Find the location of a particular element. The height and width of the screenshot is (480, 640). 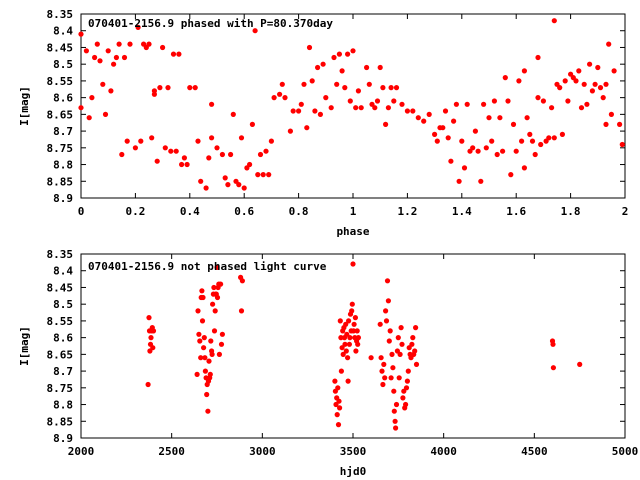

y-tick-label: 8.45 is located at coordinates (60, 287).